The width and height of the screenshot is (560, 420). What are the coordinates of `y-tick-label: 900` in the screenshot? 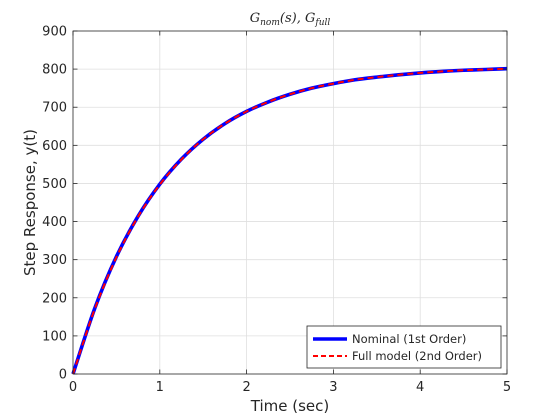 It's located at (54, 32).